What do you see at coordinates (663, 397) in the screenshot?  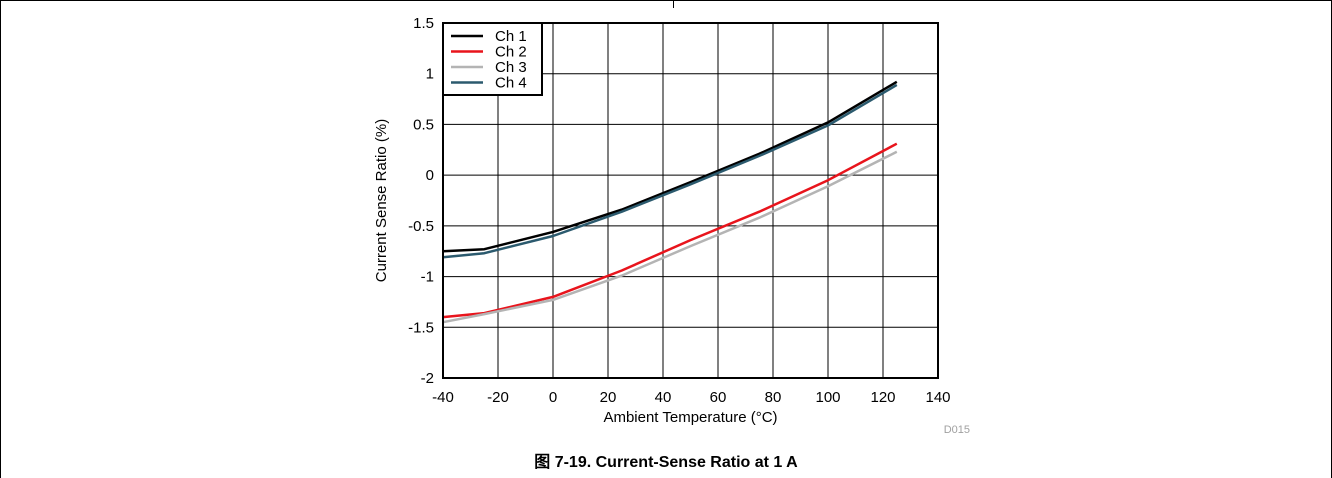 I see `x-tick-label: 40` at bounding box center [663, 397].